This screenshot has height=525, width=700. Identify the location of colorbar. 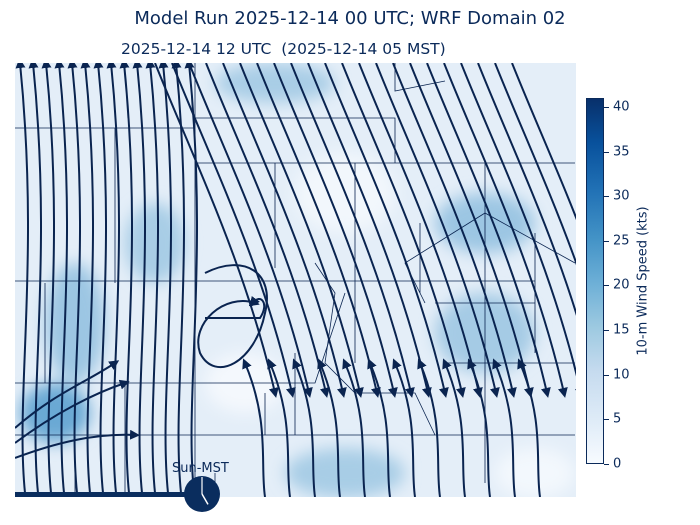
(595, 281).